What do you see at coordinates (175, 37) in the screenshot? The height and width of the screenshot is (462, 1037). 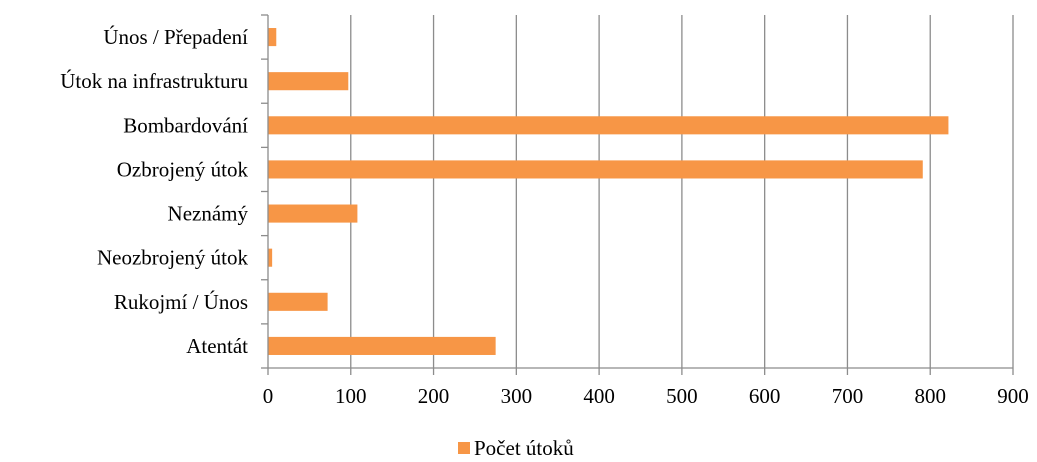 I see `category-label-0: Únos / Přepadení` at bounding box center [175, 37].